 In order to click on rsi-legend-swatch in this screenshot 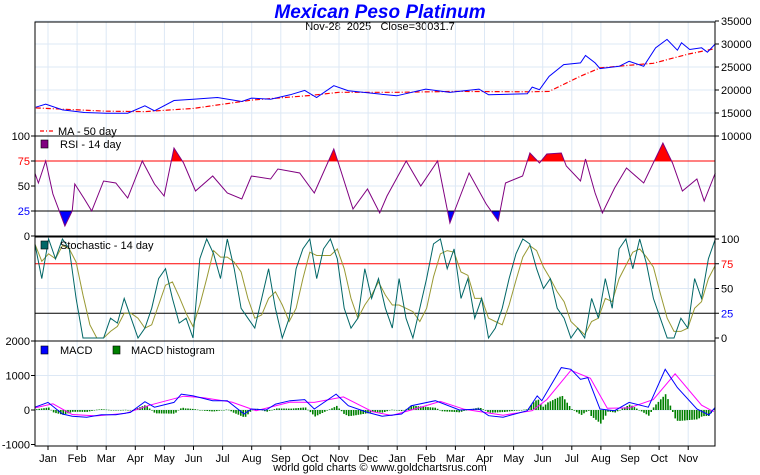, I will do `click(44, 144)`.